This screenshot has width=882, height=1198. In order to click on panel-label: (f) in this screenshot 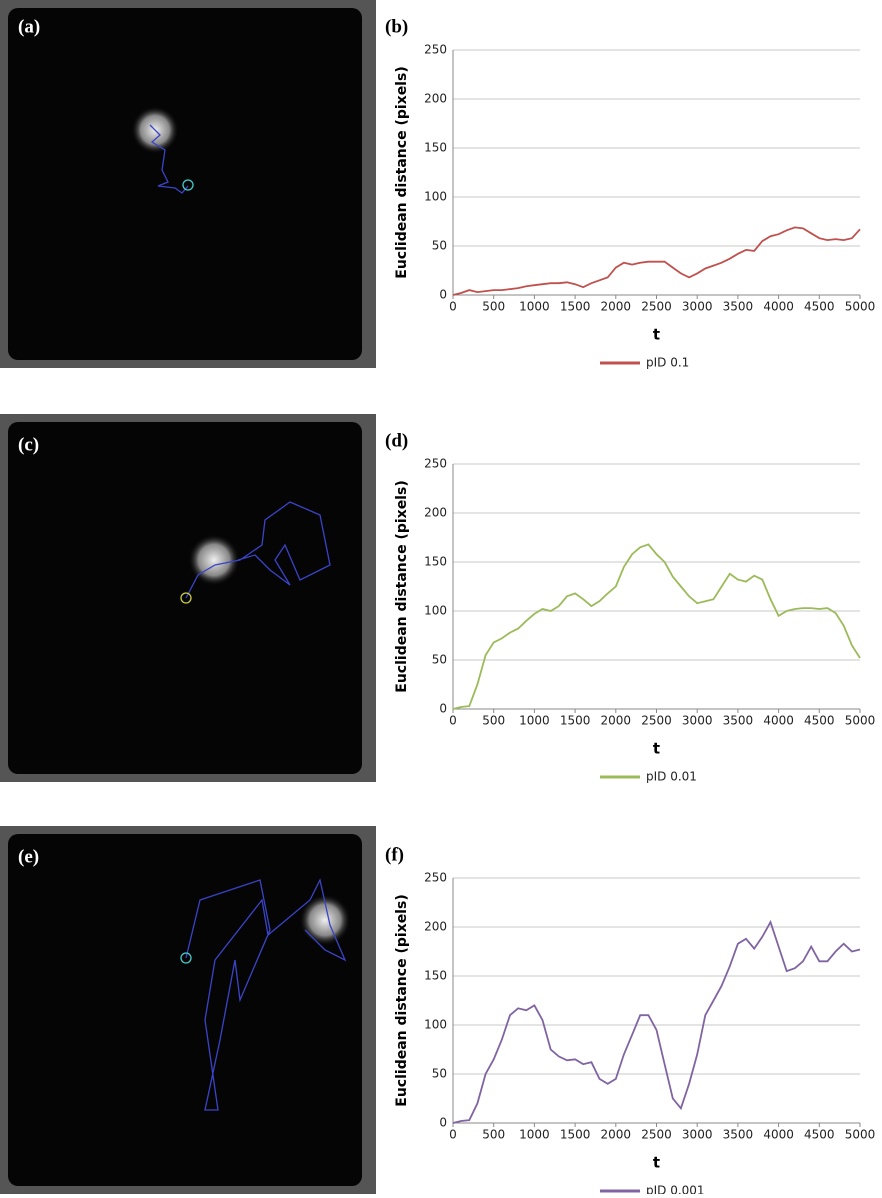, I will do `click(394, 854)`.